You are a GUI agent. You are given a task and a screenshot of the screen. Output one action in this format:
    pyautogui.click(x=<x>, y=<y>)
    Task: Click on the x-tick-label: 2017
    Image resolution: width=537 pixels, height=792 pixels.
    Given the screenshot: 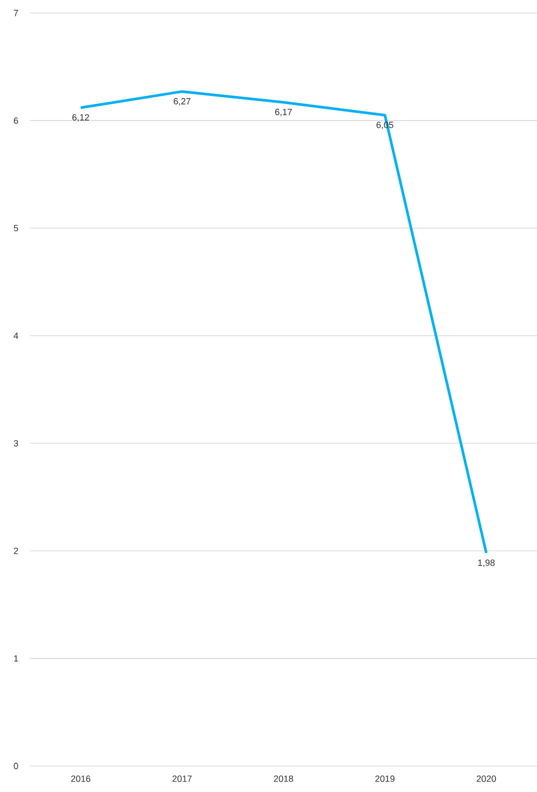 What is the action you would take?
    pyautogui.click(x=182, y=779)
    